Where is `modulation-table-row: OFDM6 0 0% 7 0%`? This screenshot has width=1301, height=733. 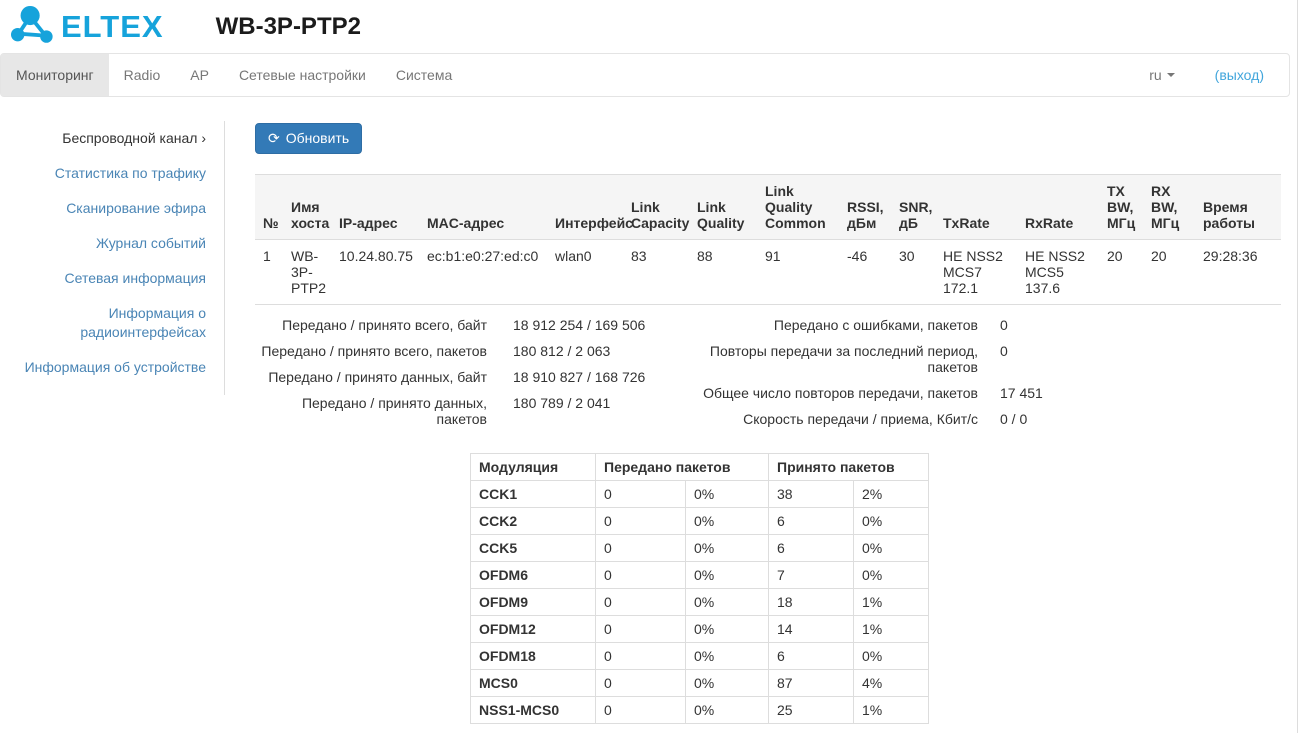 modulation-table-row: OFDM6 0 0% 7 0% is located at coordinates (700, 574).